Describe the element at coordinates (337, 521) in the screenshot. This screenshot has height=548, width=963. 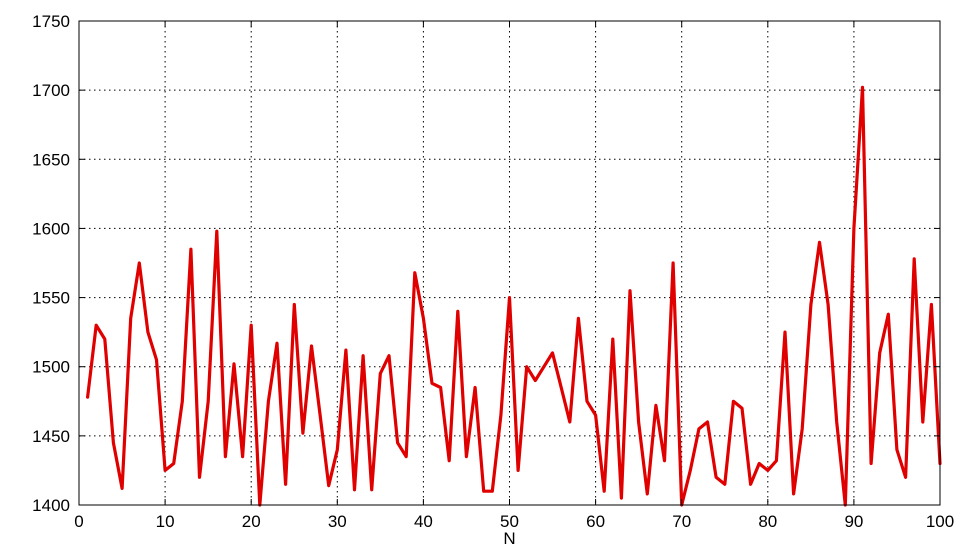
I see `x-tick-label: 30` at that location.